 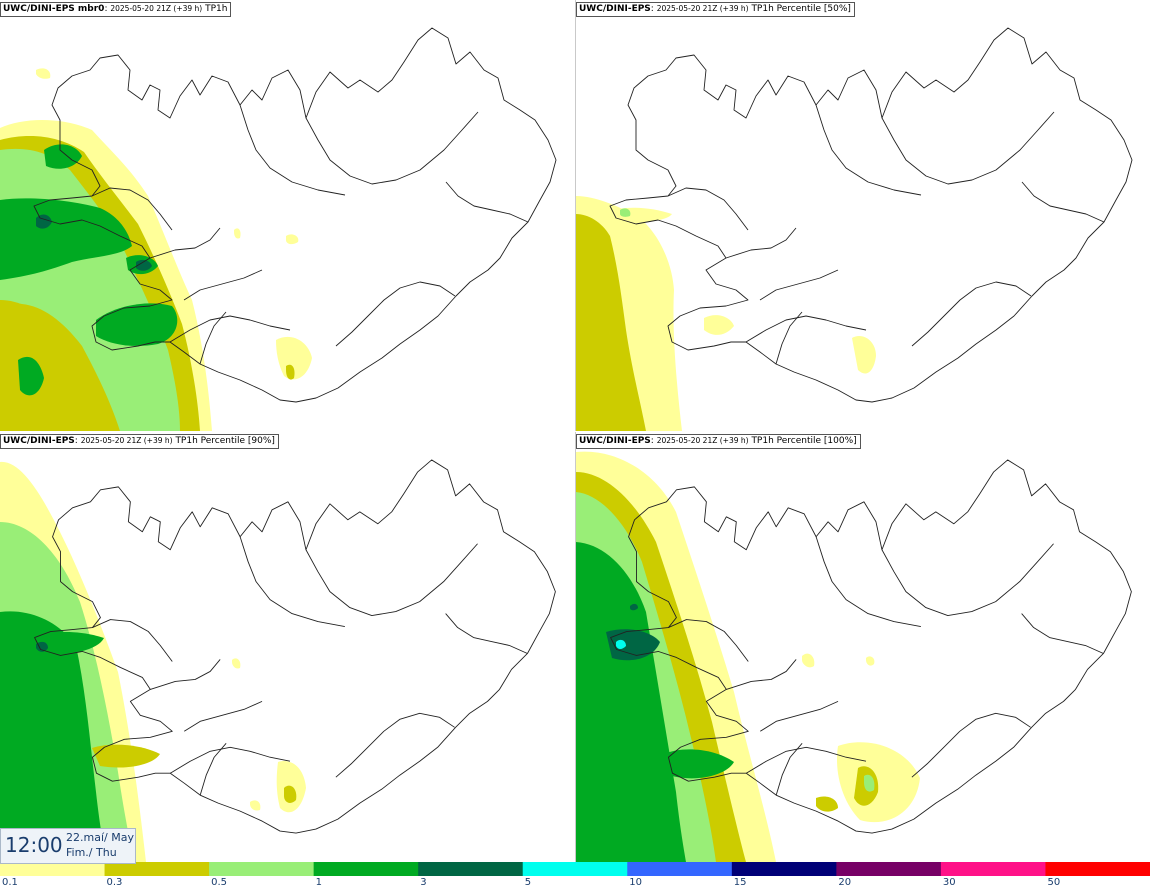 What do you see at coordinates (575, 883) in the screenshot?
I see `colorbar-ticks: 0.1 0.3 0.5 1 3 5 10 15 20 30 50` at bounding box center [575, 883].